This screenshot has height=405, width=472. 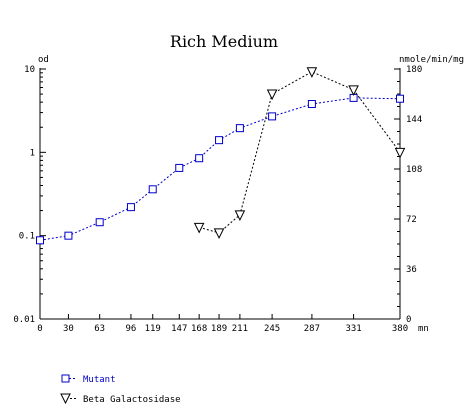 What do you see at coordinates (153, 329) in the screenshot?
I see `x-tick-label: 119` at bounding box center [153, 329].